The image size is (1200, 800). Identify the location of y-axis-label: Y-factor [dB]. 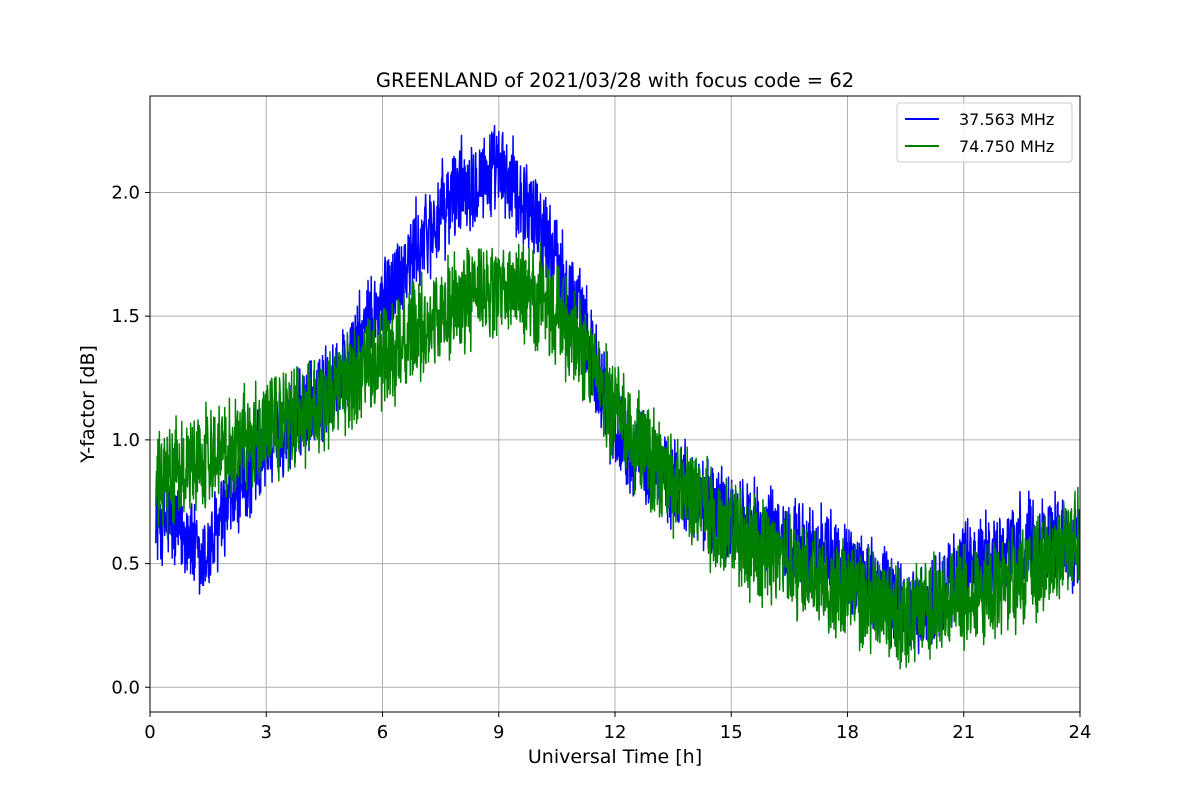
(88, 404).